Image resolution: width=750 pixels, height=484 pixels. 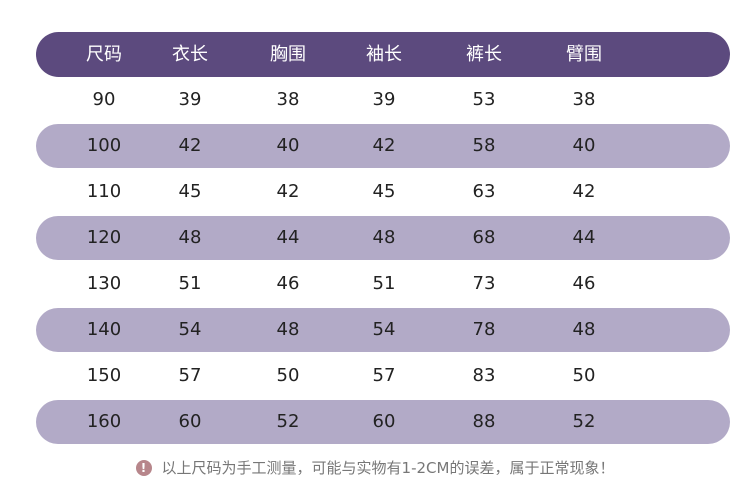 What do you see at coordinates (104, 375) in the screenshot?
I see `size-cell: 150` at bounding box center [104, 375].